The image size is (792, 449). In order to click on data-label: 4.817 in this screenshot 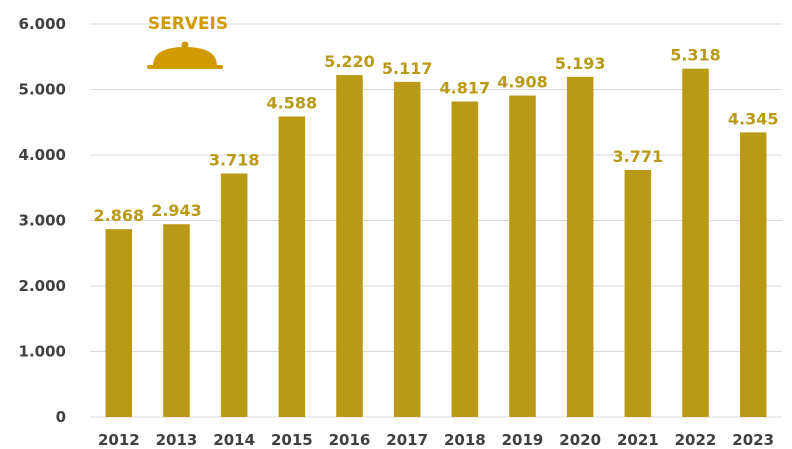, I will do `click(465, 87)`.